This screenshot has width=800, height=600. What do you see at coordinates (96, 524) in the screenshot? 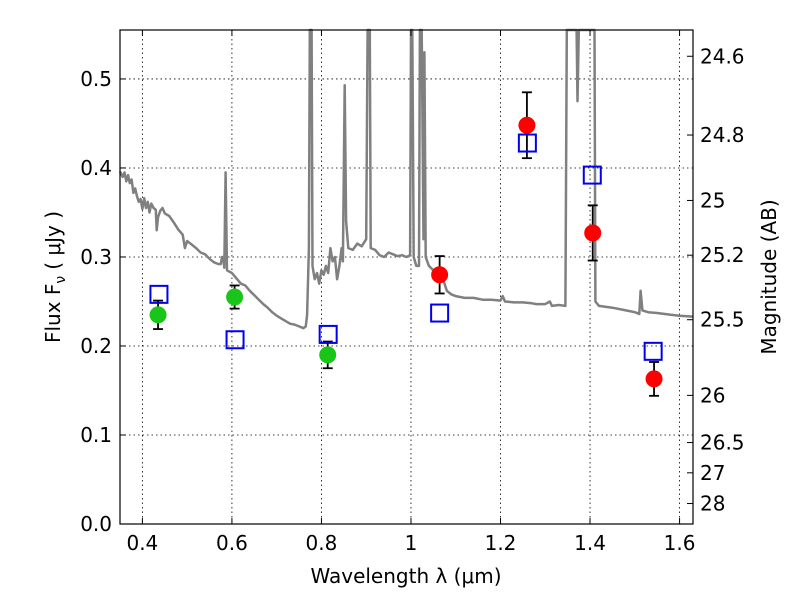
I see `y-tick-label: 0.0` at bounding box center [96, 524].